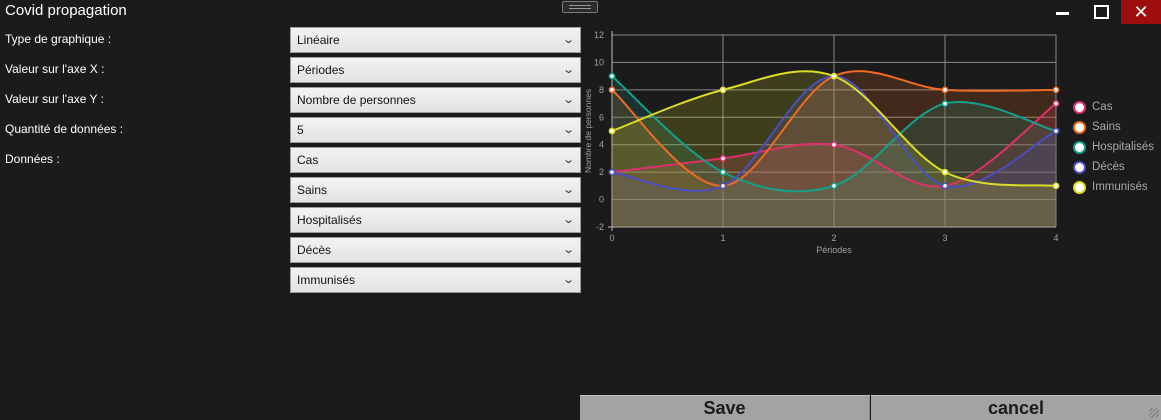 Image resolution: width=1161 pixels, height=420 pixels. What do you see at coordinates (1055, 238) in the screenshot?
I see `x-tick-label: 4` at bounding box center [1055, 238].